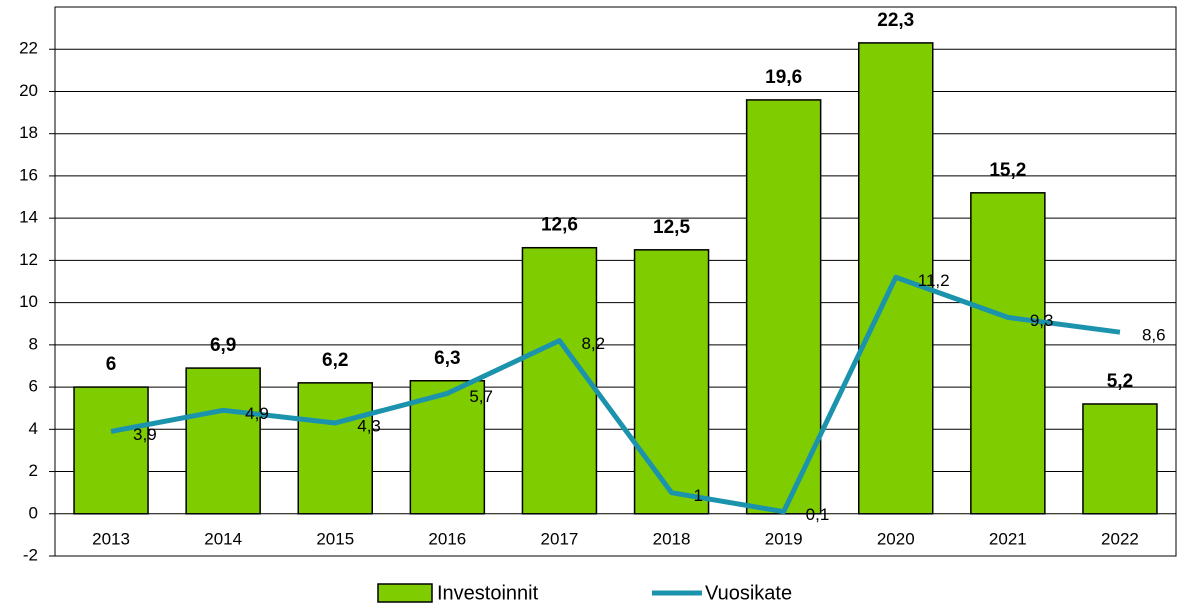 The width and height of the screenshot is (1187, 609). I want to click on y-tick-label: 14, so click(28, 217).